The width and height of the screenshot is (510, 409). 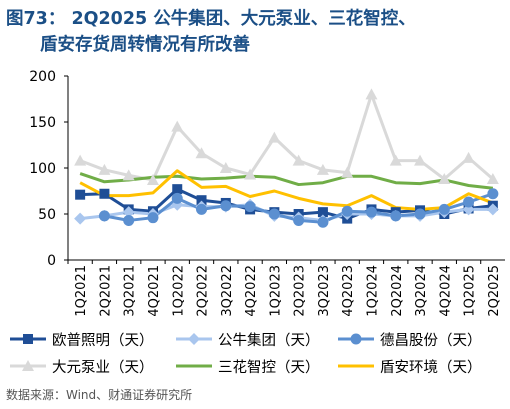 I want to click on legend-label-2: 公牛集团（天）, so click(x=269, y=340).